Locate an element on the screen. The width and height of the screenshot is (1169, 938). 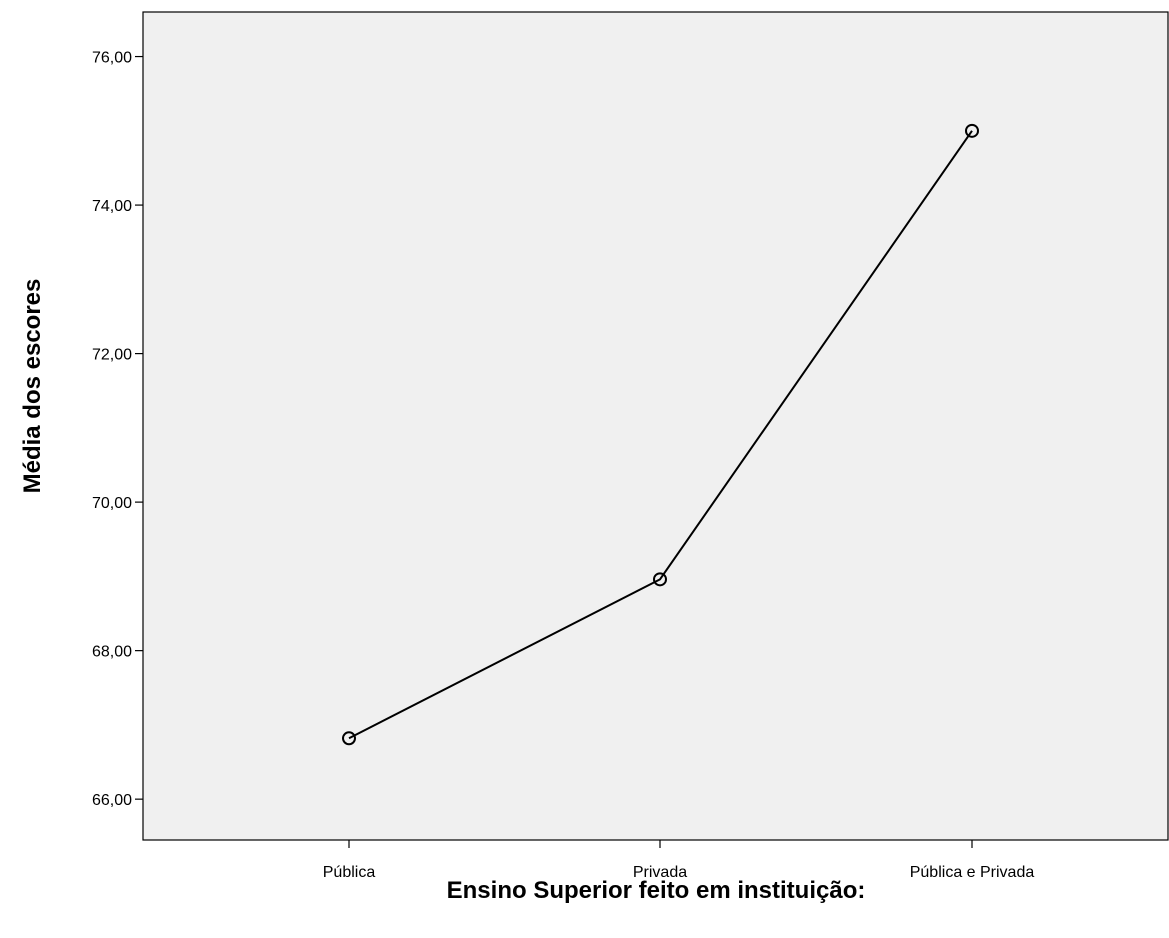
x-tick-label: Pública e Privada is located at coordinates (972, 872).